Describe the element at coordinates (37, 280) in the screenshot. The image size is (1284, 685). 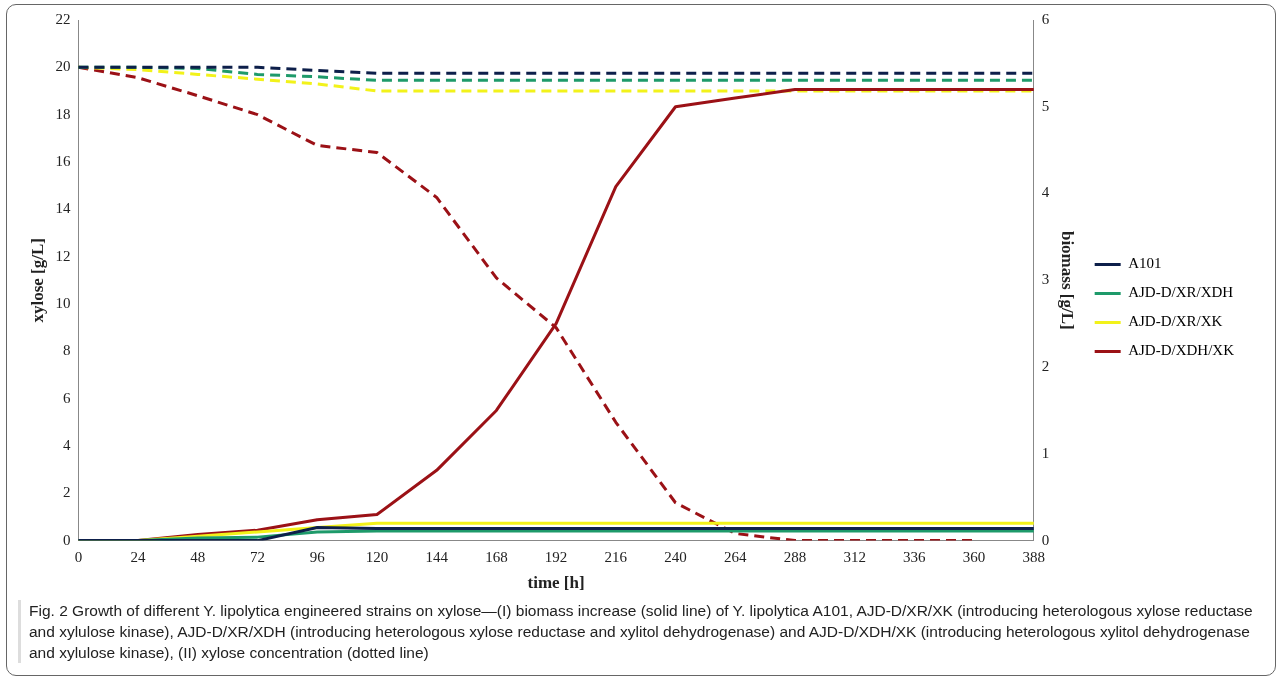
I see `y-axis-title: xylose [g/L]` at that location.